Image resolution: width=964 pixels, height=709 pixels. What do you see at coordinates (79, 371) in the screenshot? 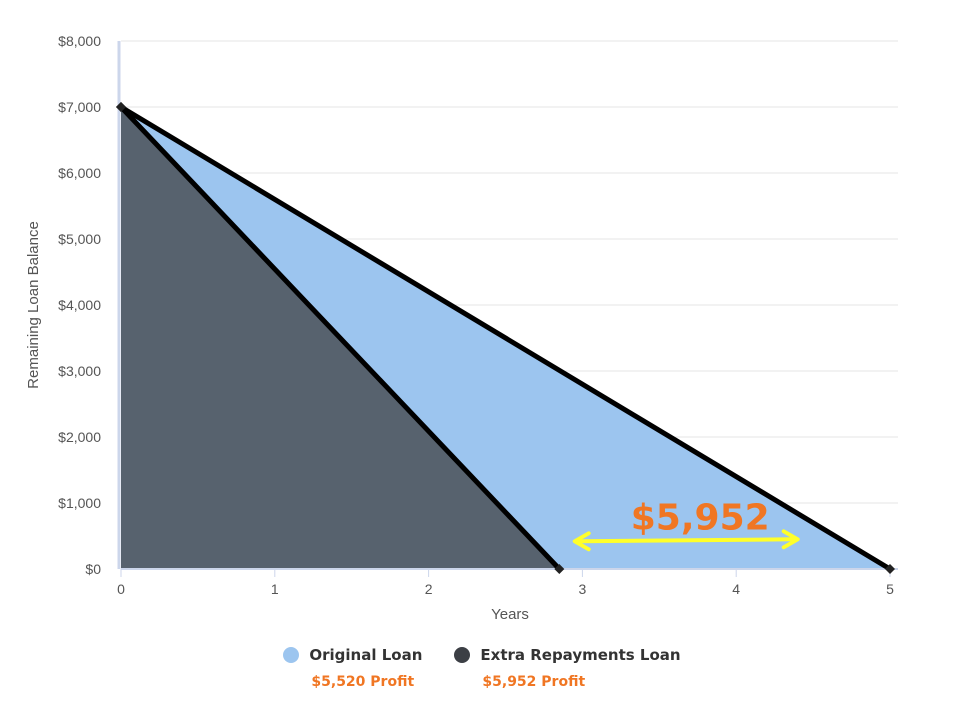
I see `y-tick-label-3: $3,000` at bounding box center [79, 371].